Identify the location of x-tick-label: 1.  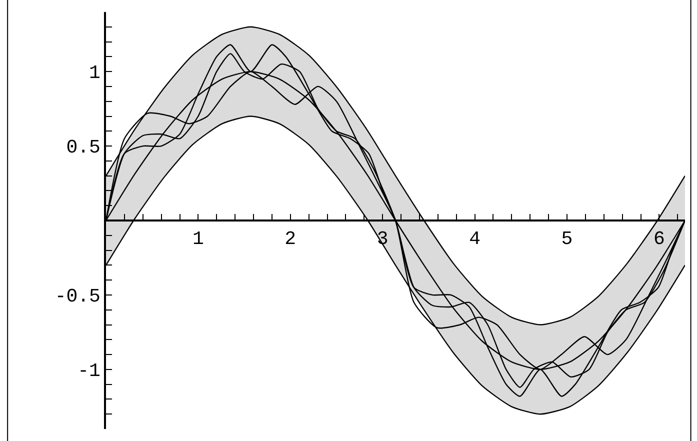
(198, 239).